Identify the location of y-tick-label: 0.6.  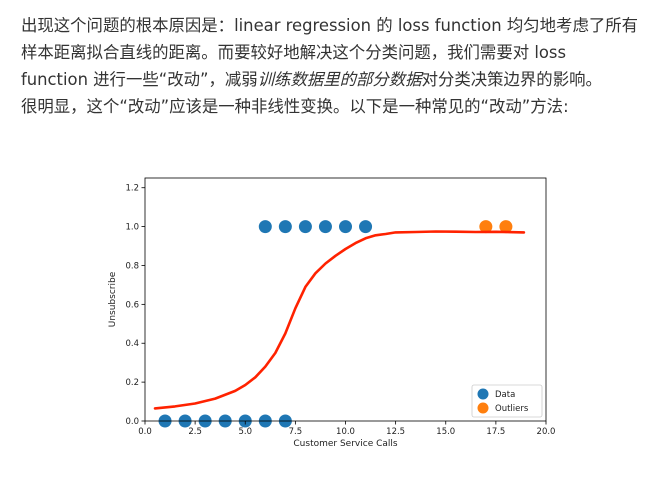
(132, 305).